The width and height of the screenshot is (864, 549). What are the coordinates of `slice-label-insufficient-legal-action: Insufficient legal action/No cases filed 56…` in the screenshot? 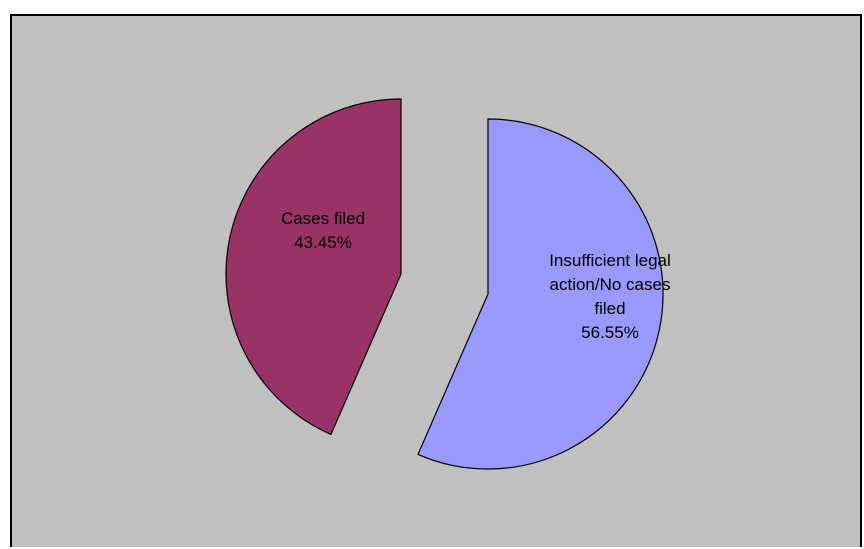 It's located at (610, 296).